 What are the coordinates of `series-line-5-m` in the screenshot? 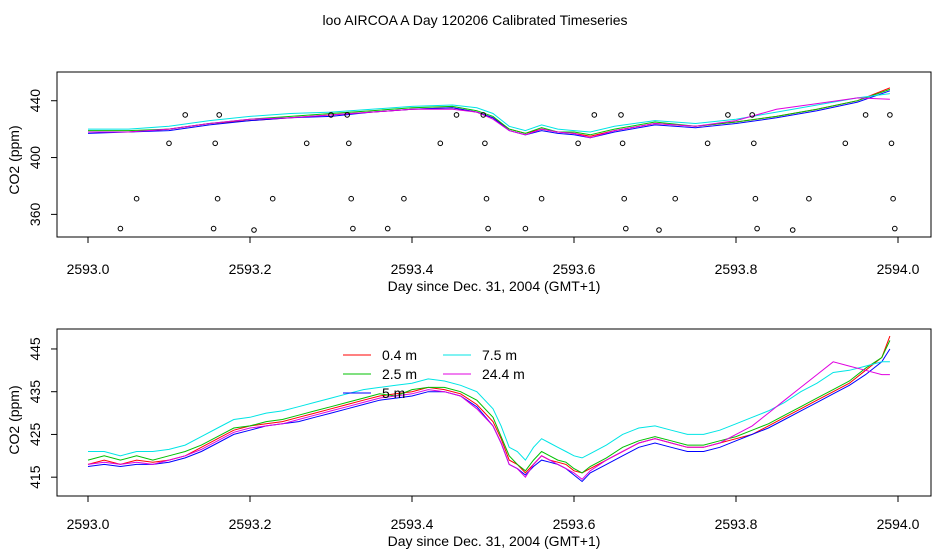 It's located at (489, 114).